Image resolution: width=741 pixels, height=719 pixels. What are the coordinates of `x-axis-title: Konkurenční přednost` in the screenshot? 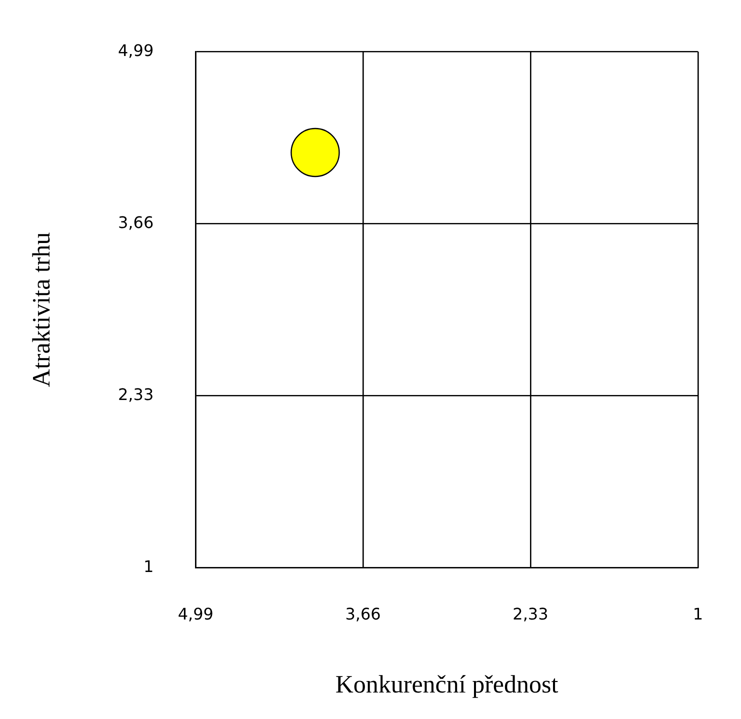 It's located at (446, 685).